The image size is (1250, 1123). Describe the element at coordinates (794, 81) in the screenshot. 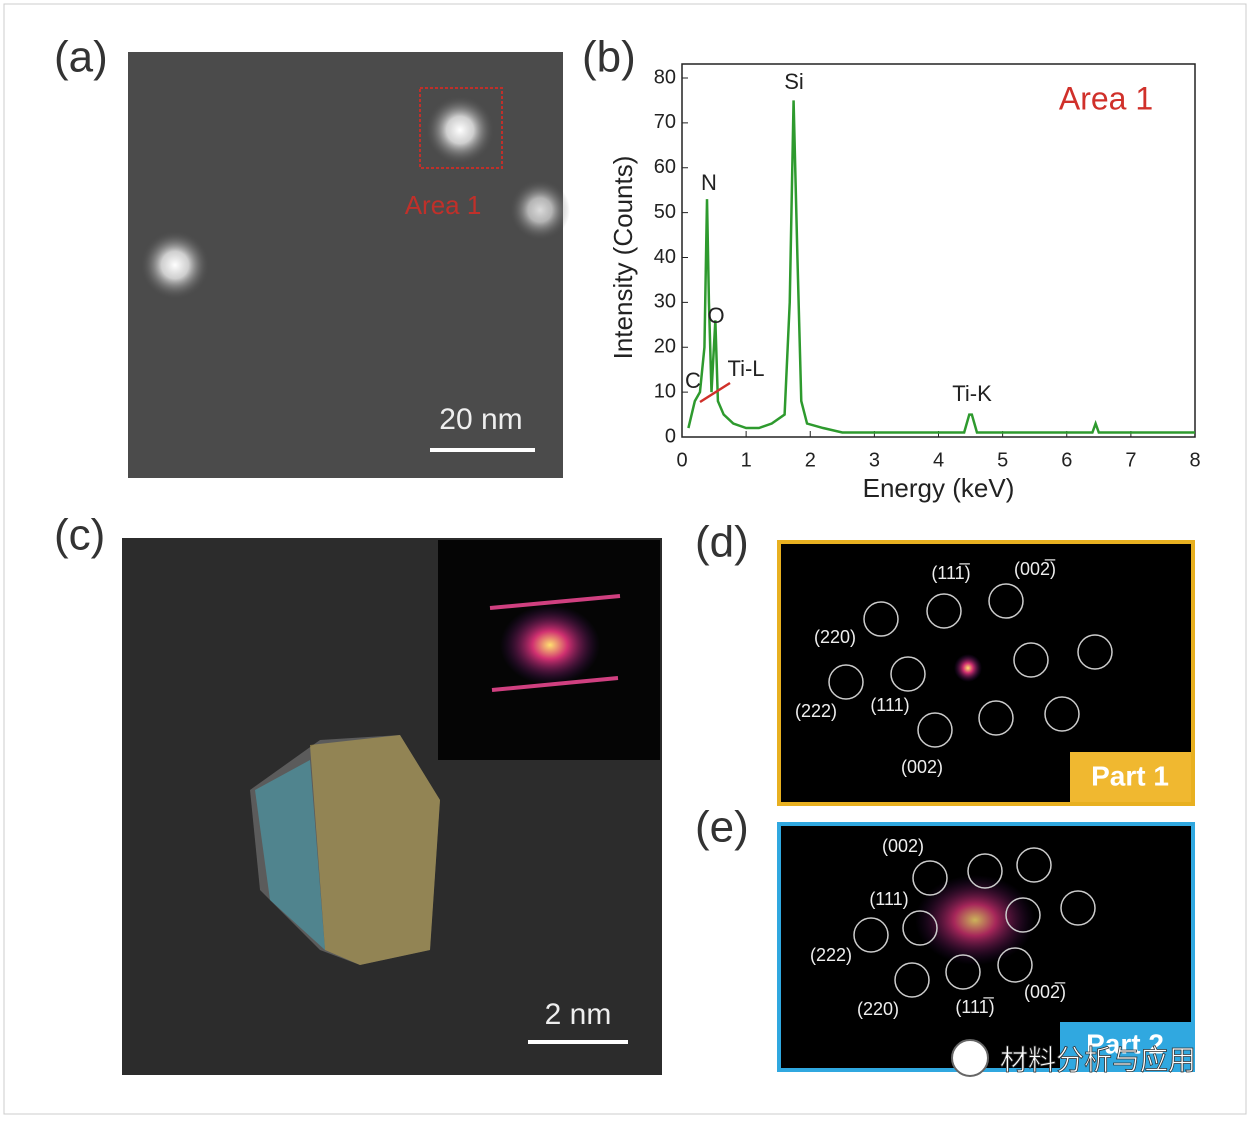

I see `annotation: Si` at that location.